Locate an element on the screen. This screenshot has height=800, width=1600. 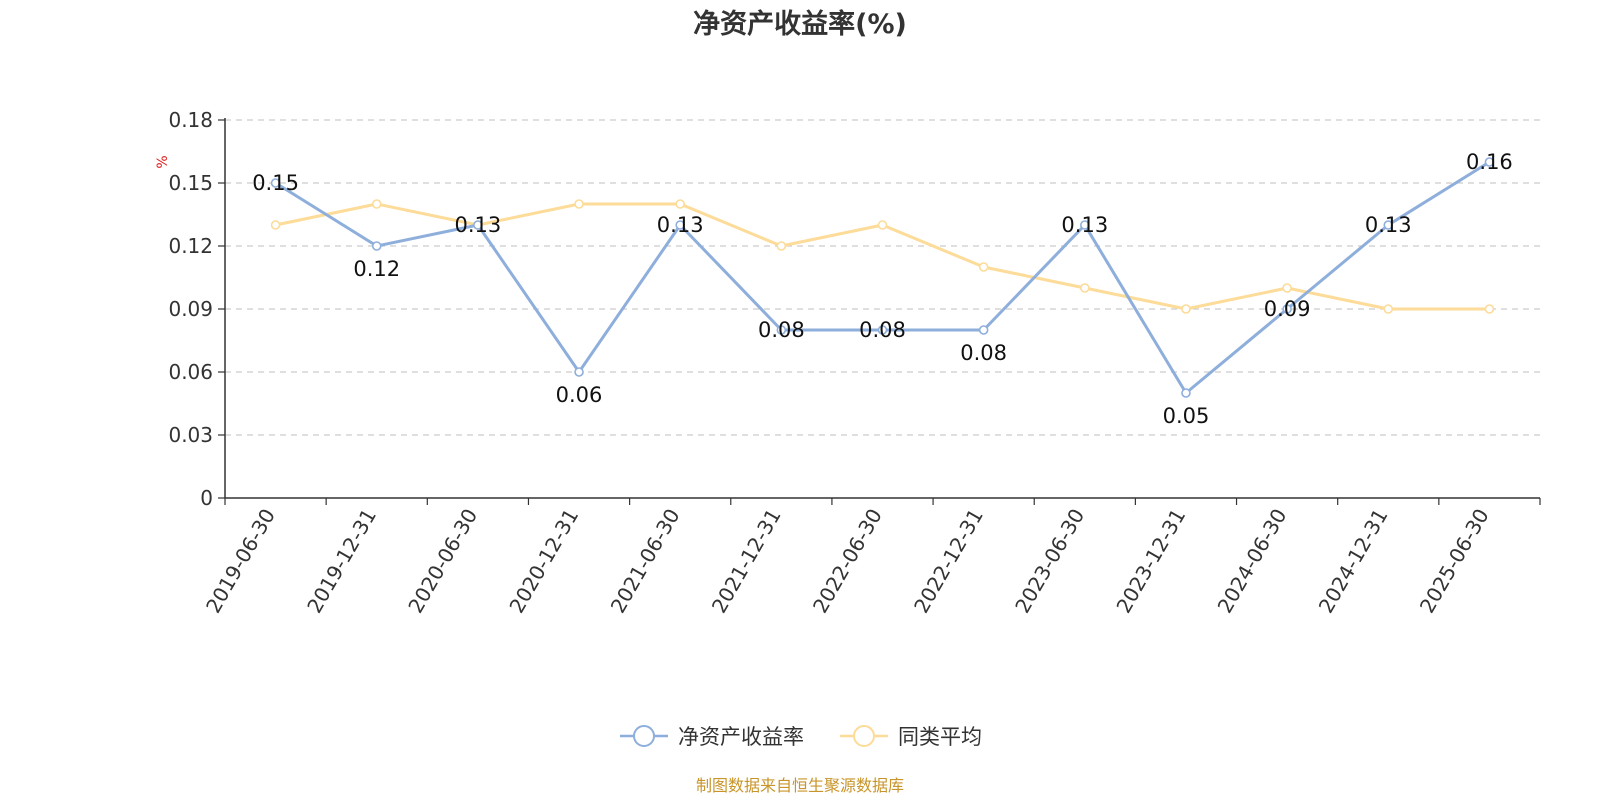
y-tick-label: 0.09 is located at coordinates (190, 309).